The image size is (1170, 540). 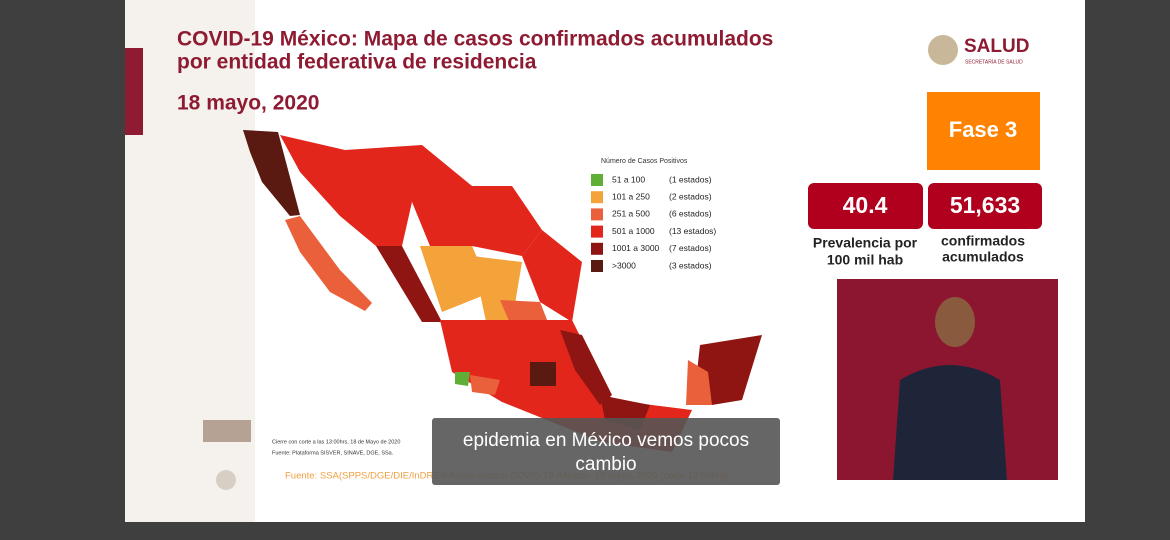 What do you see at coordinates (631, 214) in the screenshot?
I see `legend-range: 251 a 500` at bounding box center [631, 214].